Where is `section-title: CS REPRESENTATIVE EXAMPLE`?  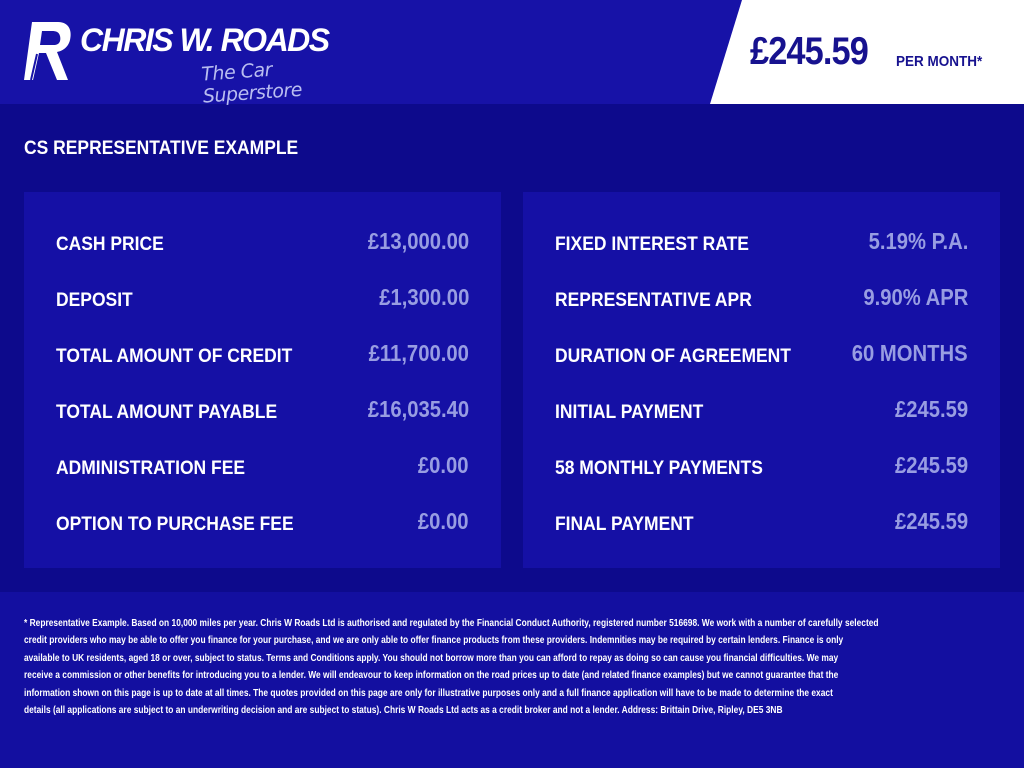 section-title: CS REPRESENTATIVE EXAMPLE is located at coordinates (161, 148).